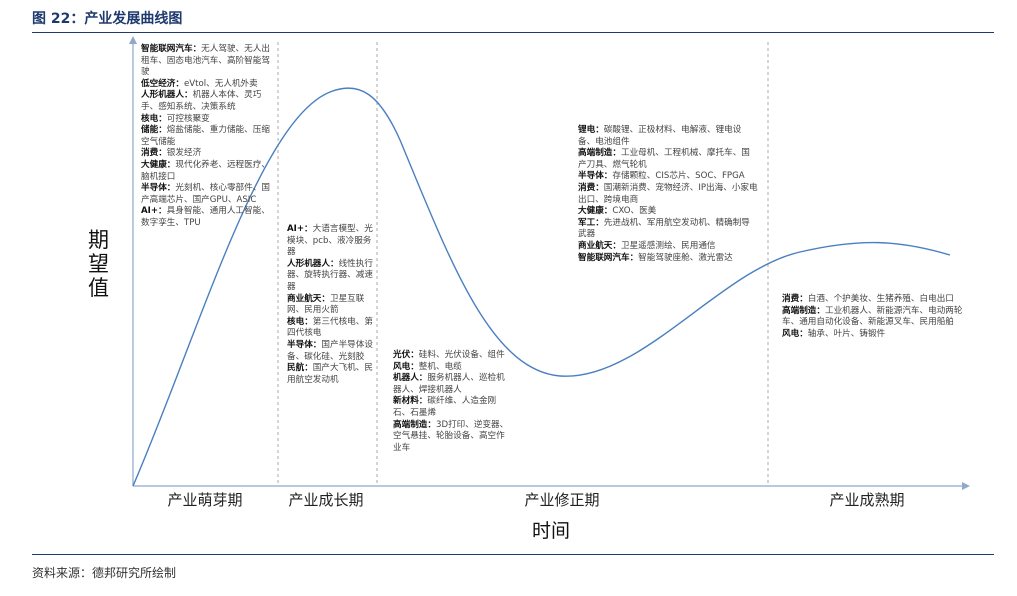 The height and width of the screenshot is (596, 1017). I want to click on industry-segments: 卫星遥感测绘、民用通信, so click(668, 245).